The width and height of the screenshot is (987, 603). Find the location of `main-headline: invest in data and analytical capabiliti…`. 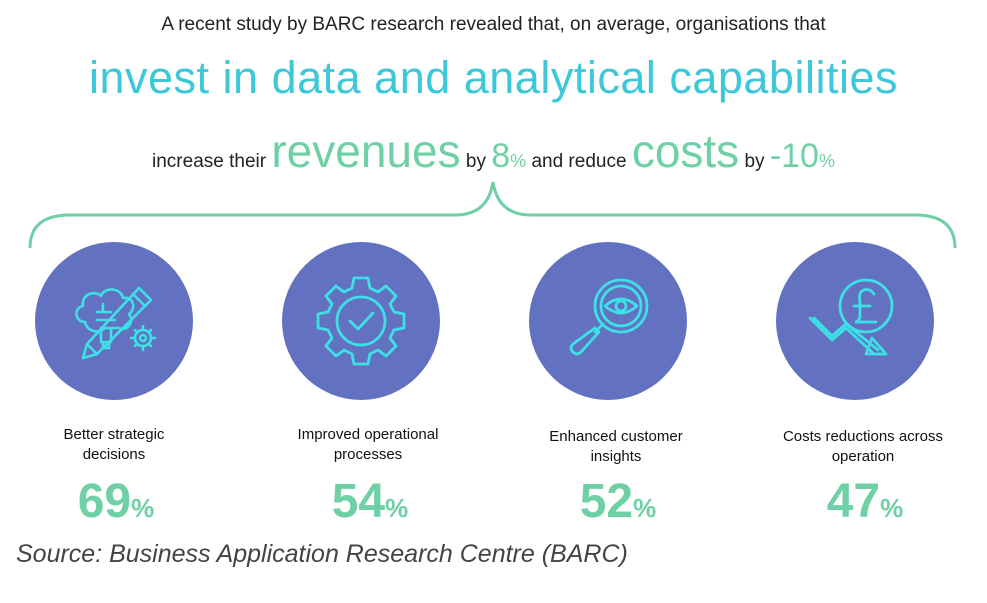

main-headline: invest in data and analytical capabiliti… is located at coordinates (493, 77).